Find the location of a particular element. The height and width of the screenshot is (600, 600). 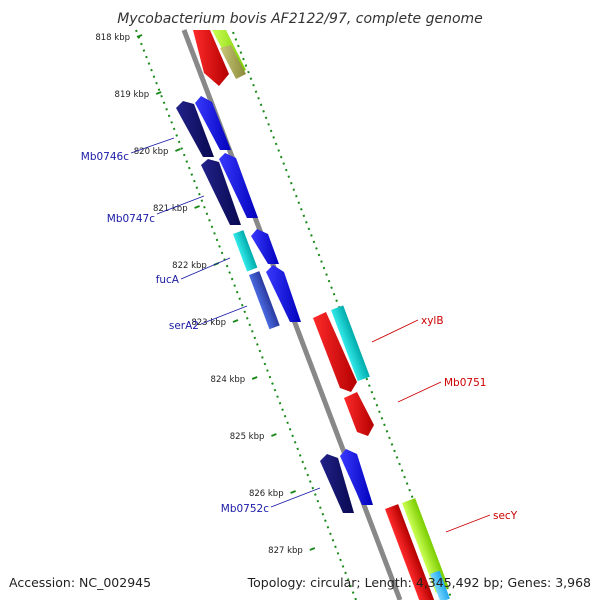

leader-sera2 is located at coordinates (224, 315).